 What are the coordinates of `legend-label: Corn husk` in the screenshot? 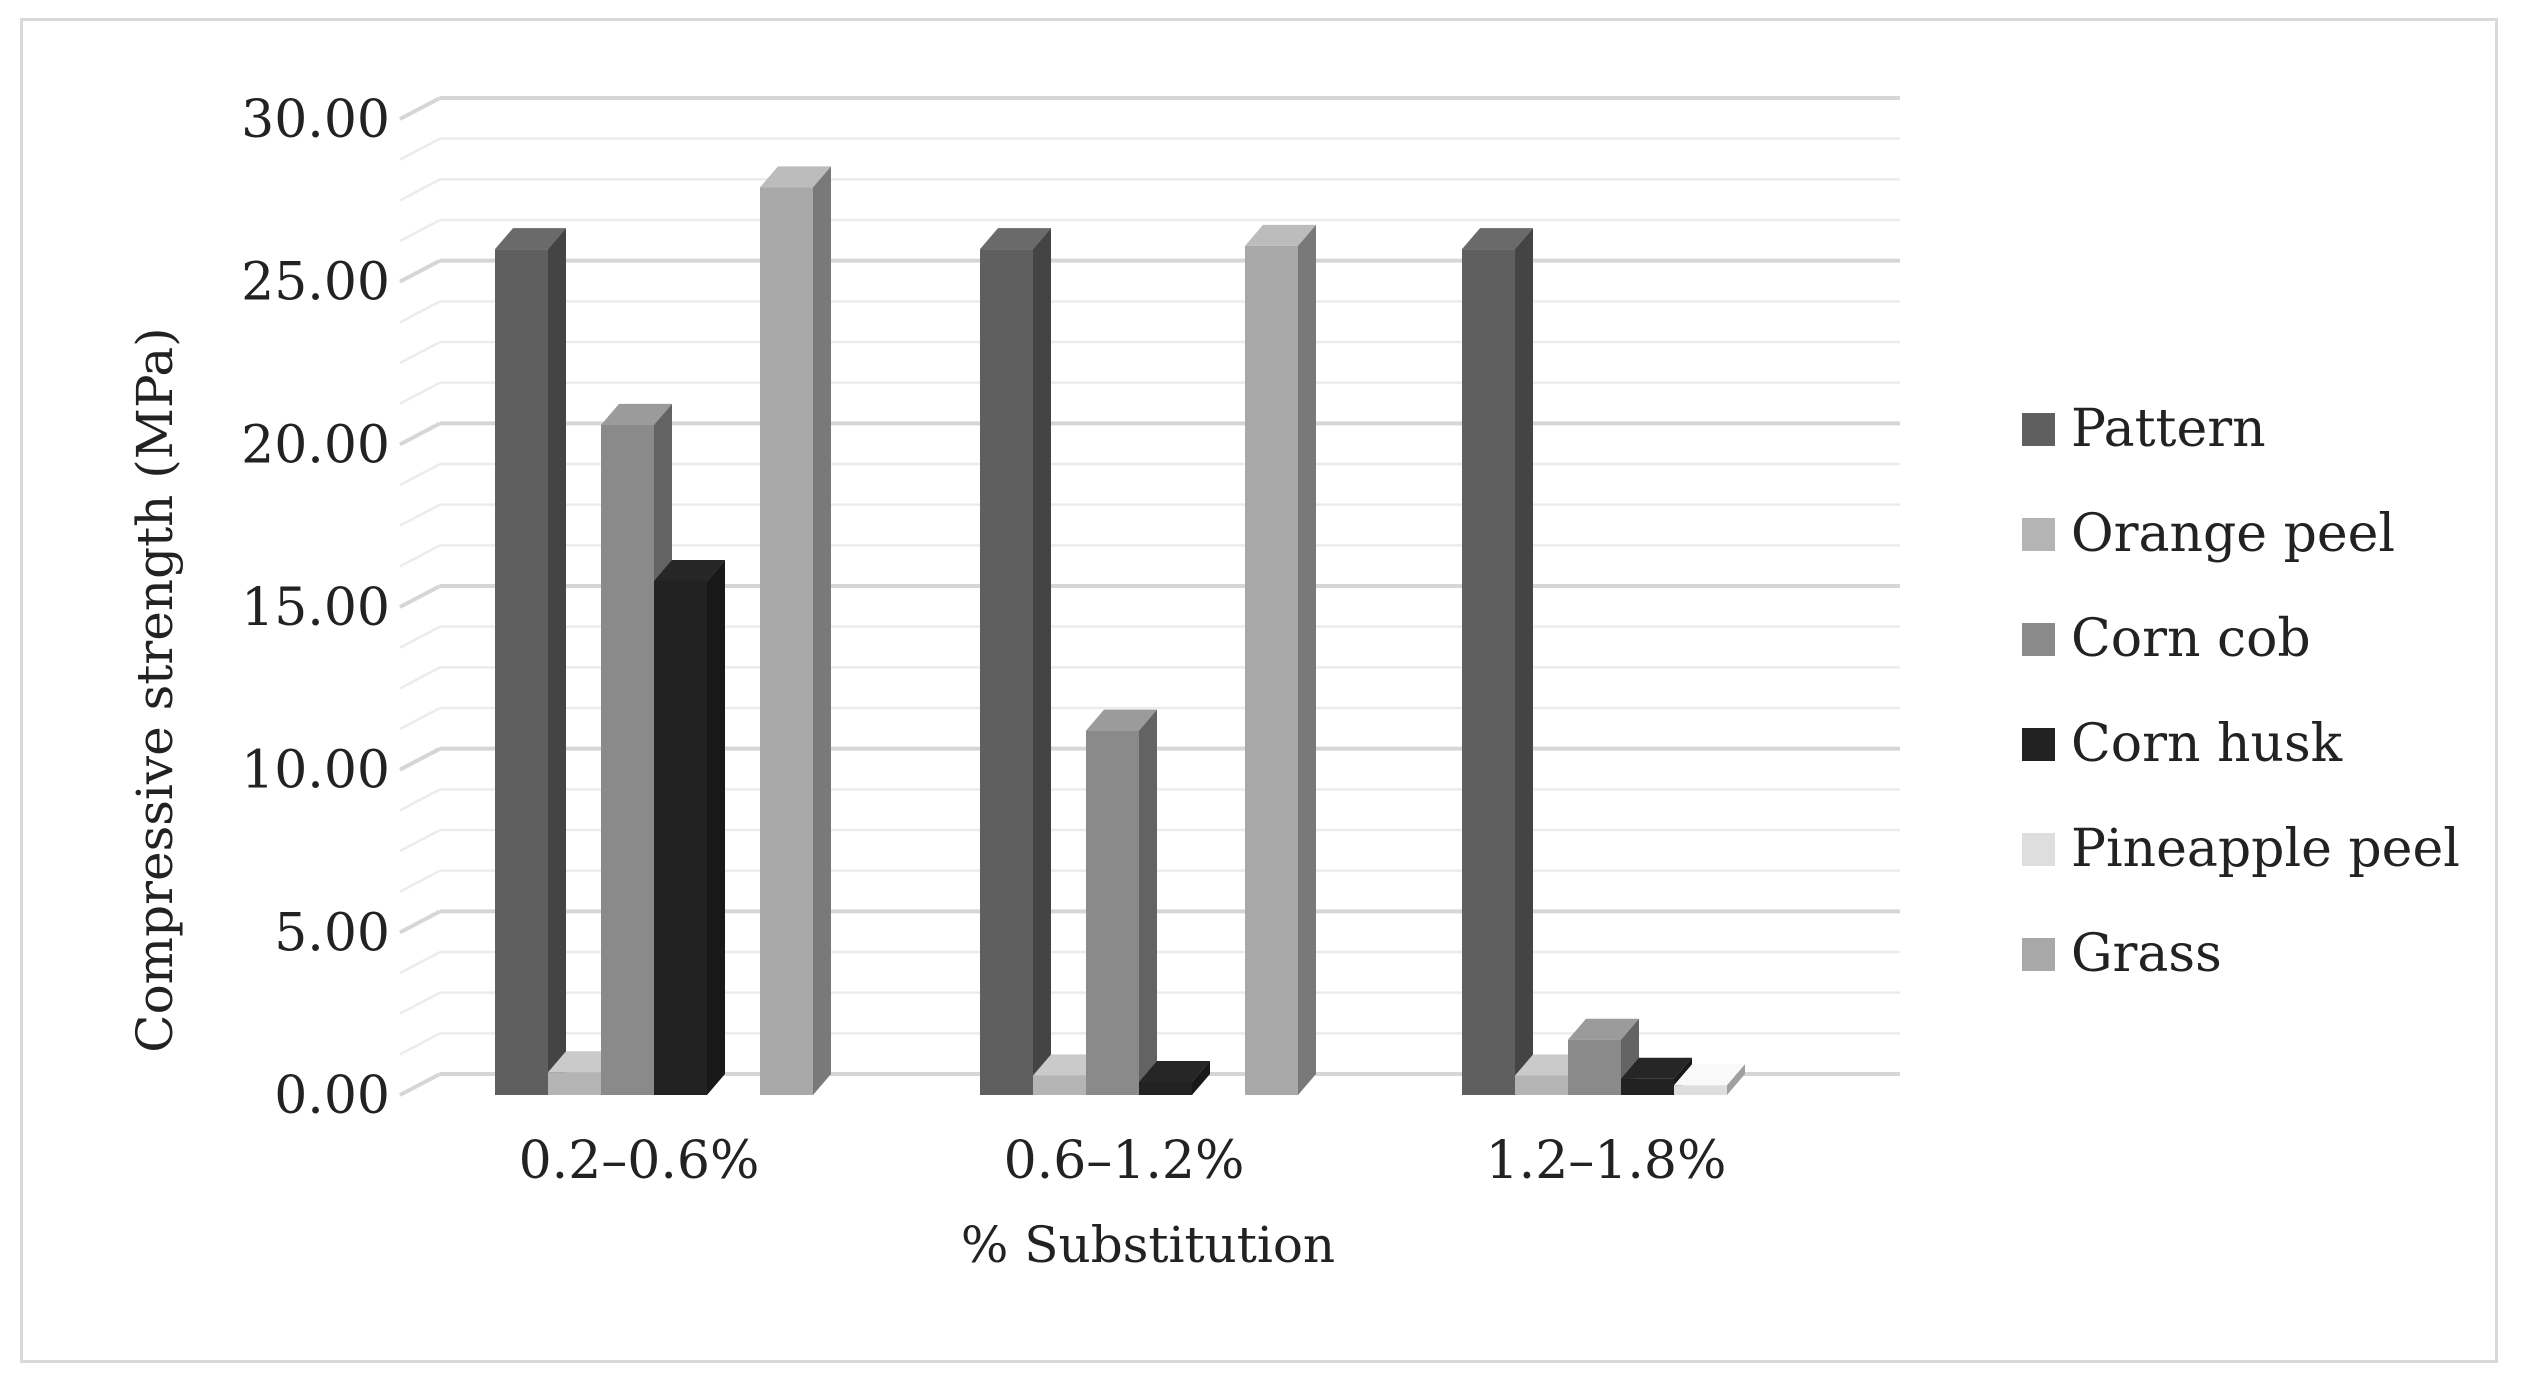 It's located at (2207, 744).